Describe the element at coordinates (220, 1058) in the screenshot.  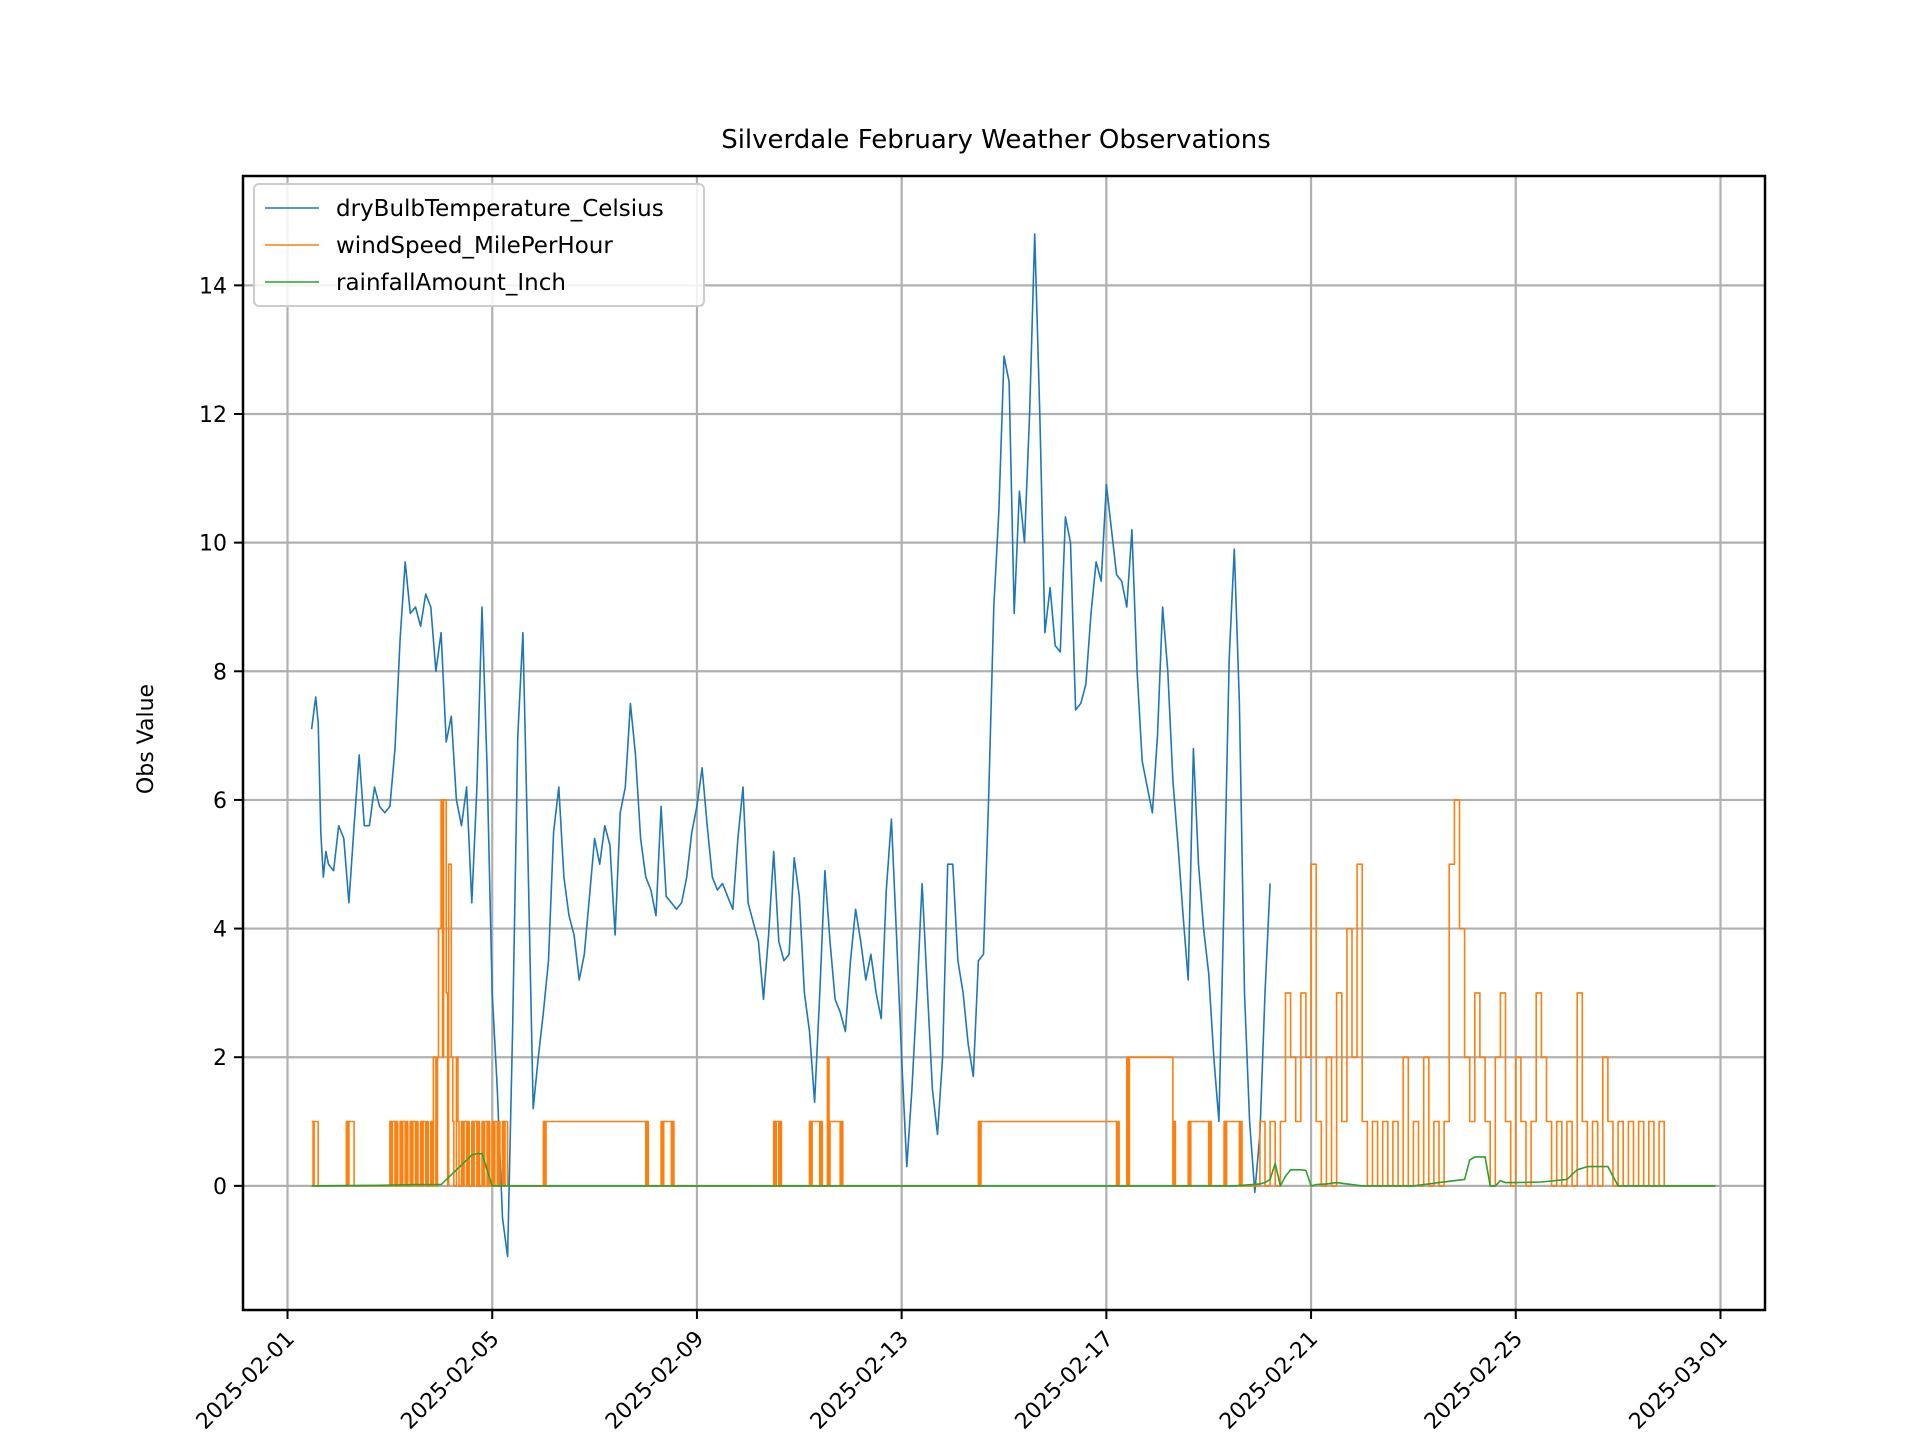
I see `y-tick-label: 2` at that location.